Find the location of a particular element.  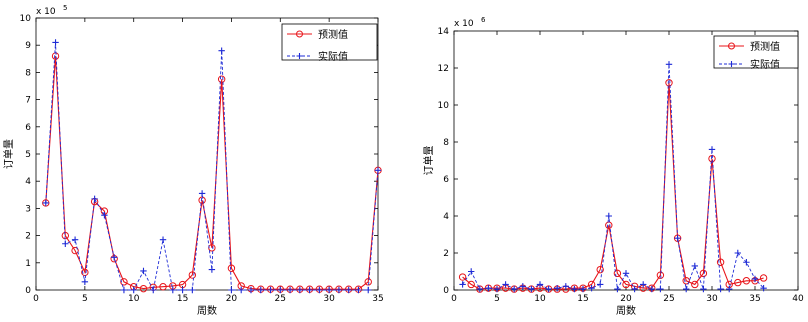

x-tick-label: 0 is located at coordinates (454, 299).